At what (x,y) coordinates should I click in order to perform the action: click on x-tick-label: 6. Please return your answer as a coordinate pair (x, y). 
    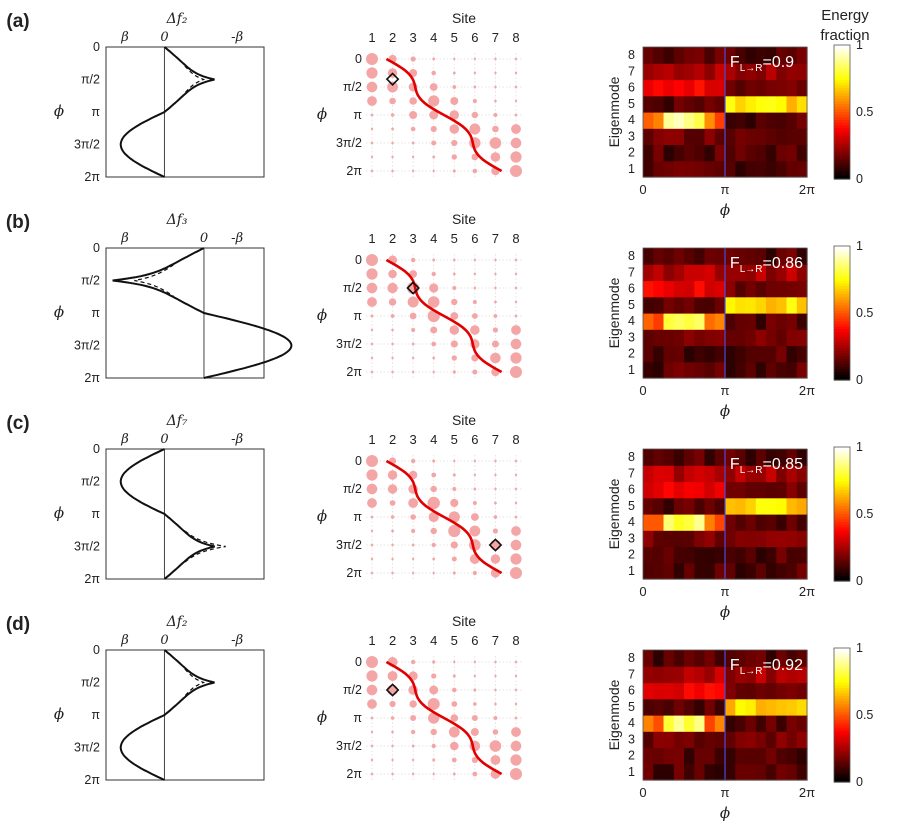
    Looking at the image, I should click on (474, 37).